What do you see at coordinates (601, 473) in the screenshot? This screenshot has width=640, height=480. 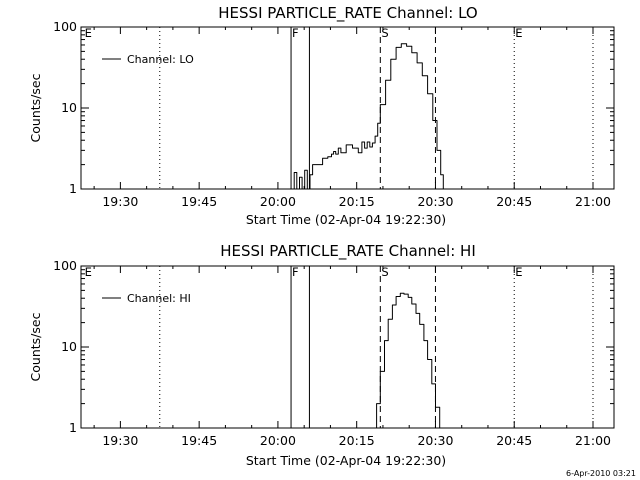 I see `timestamp: 6-Apr-2010 03:21` at bounding box center [601, 473].